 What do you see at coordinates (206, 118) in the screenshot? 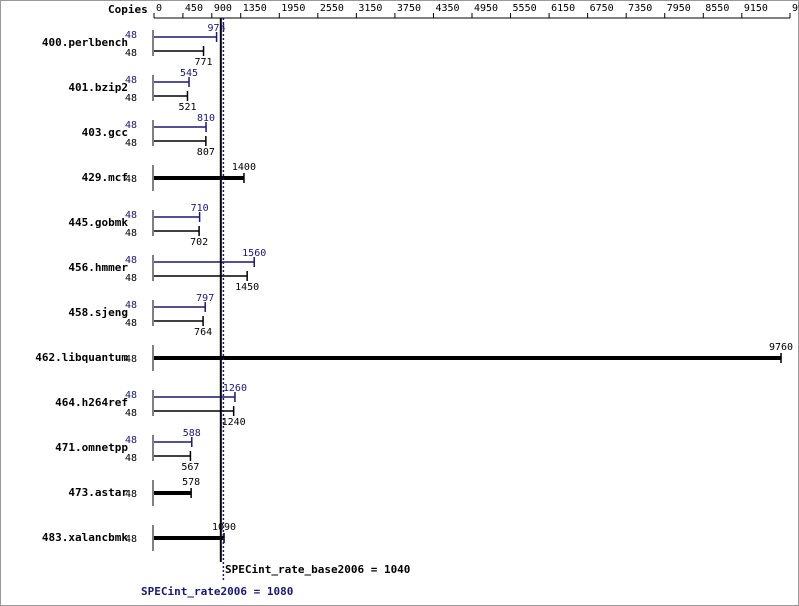
I see `value-label: 810` at bounding box center [206, 118].